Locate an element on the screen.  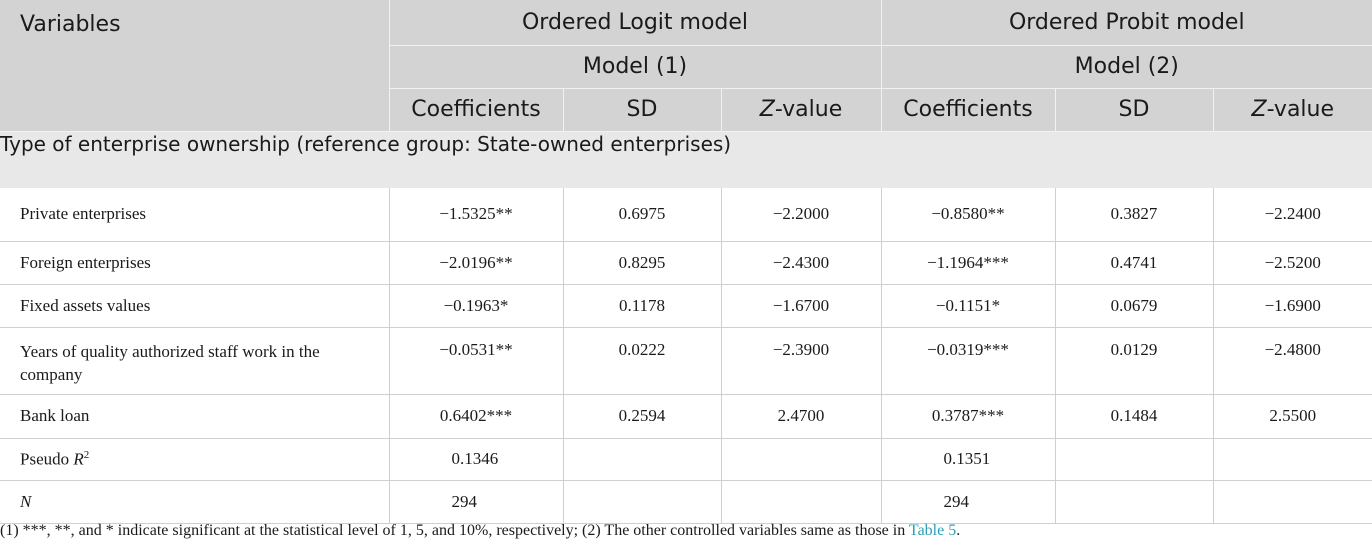
cell: 0.8295 is located at coordinates (642, 263).